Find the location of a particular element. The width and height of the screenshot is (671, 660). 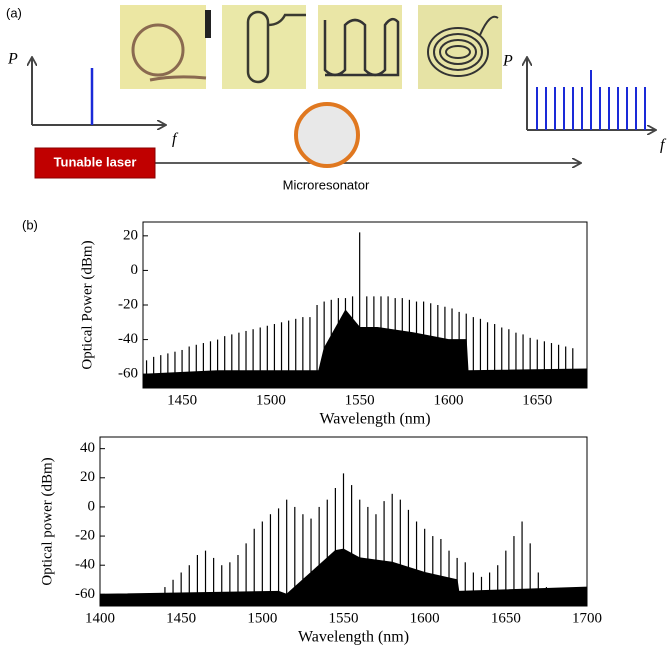

resonator-label: Microresonator is located at coordinates (326, 184).